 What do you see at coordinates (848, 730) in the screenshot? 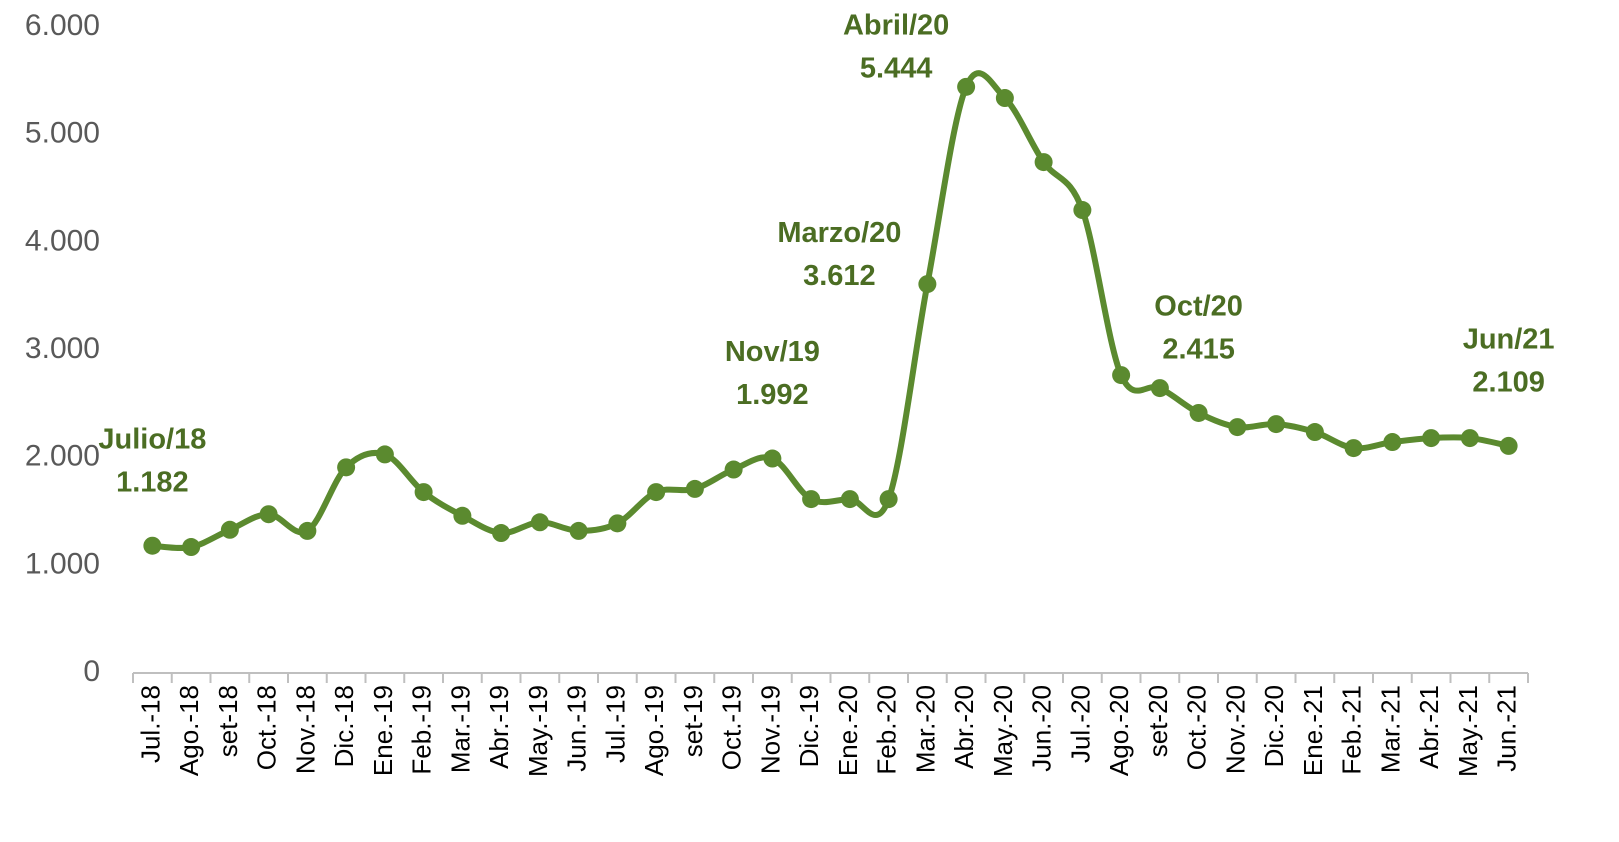
I see `x-tick-label: Ene.-20` at bounding box center [848, 730].